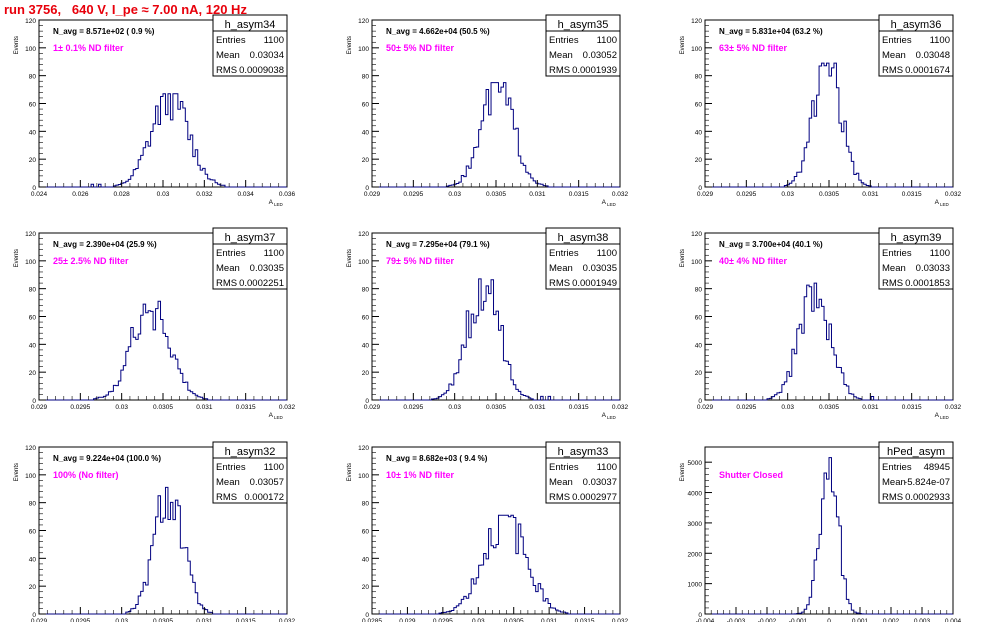  I want to click on histogram-title: h_asym36, so click(916, 25).